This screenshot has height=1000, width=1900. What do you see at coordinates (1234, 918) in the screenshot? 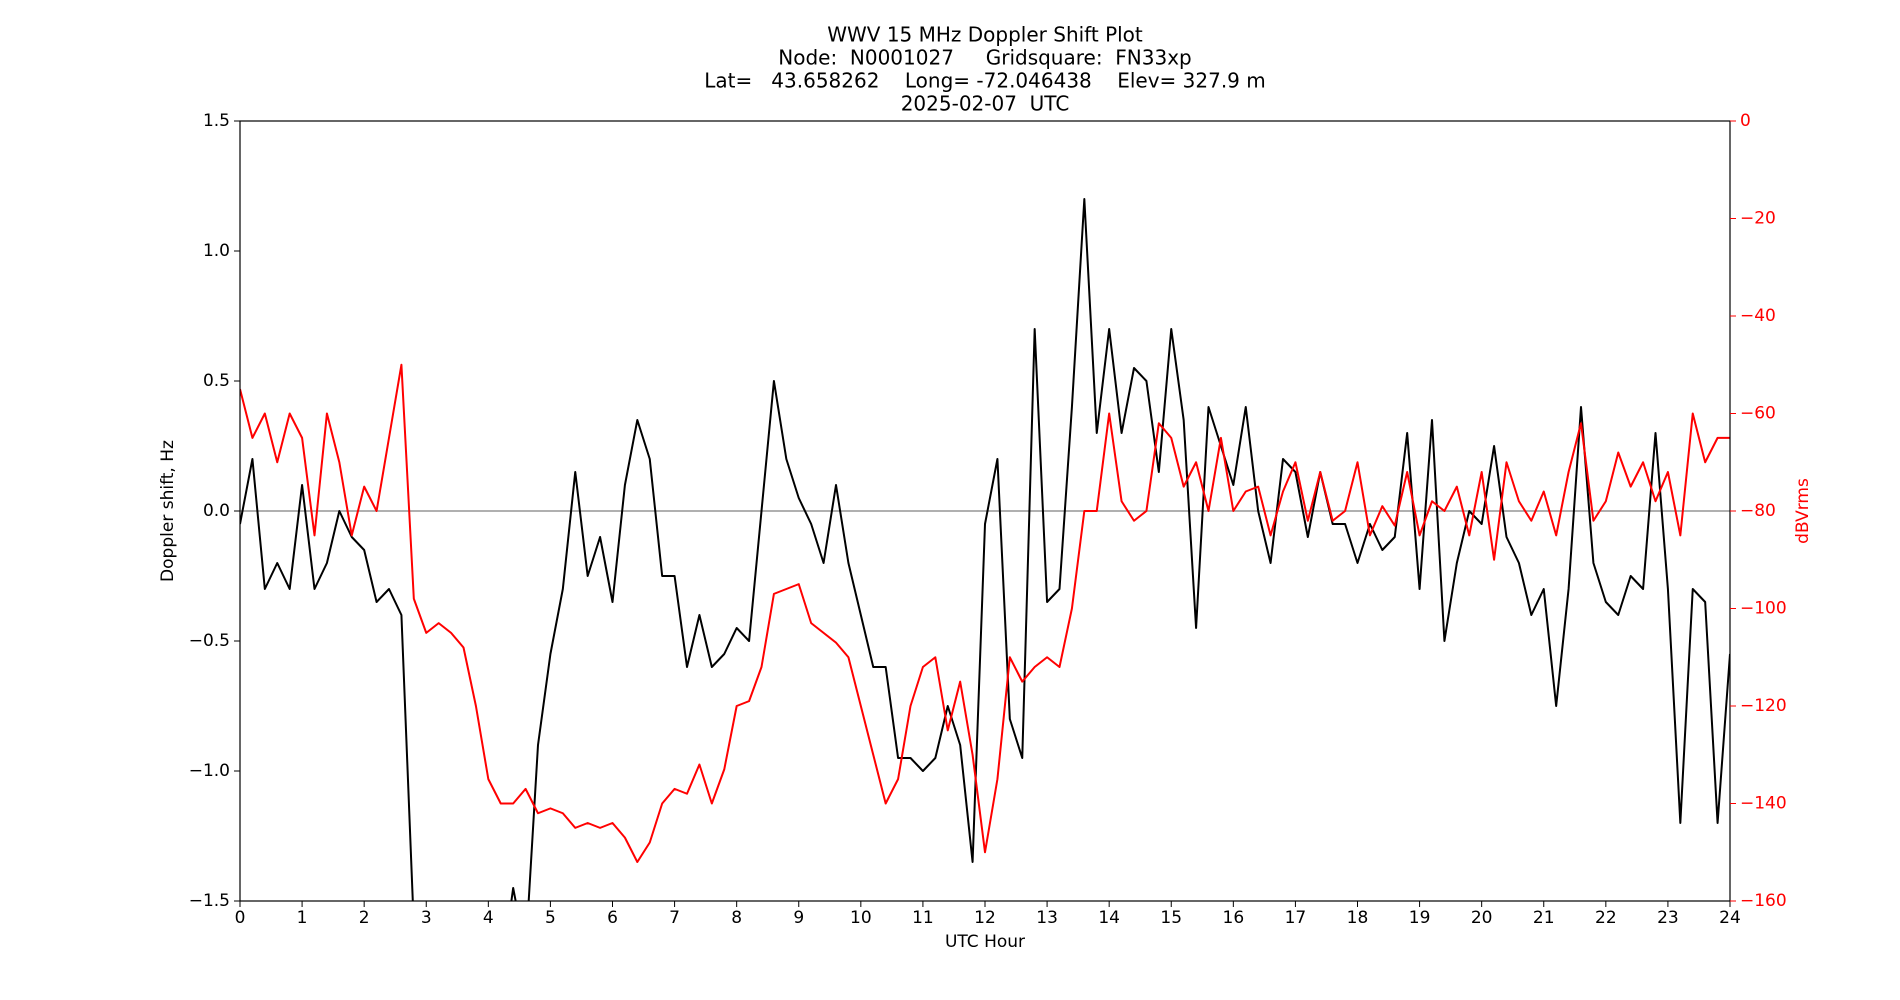
I see `x-tick-label: 16` at bounding box center [1234, 918].